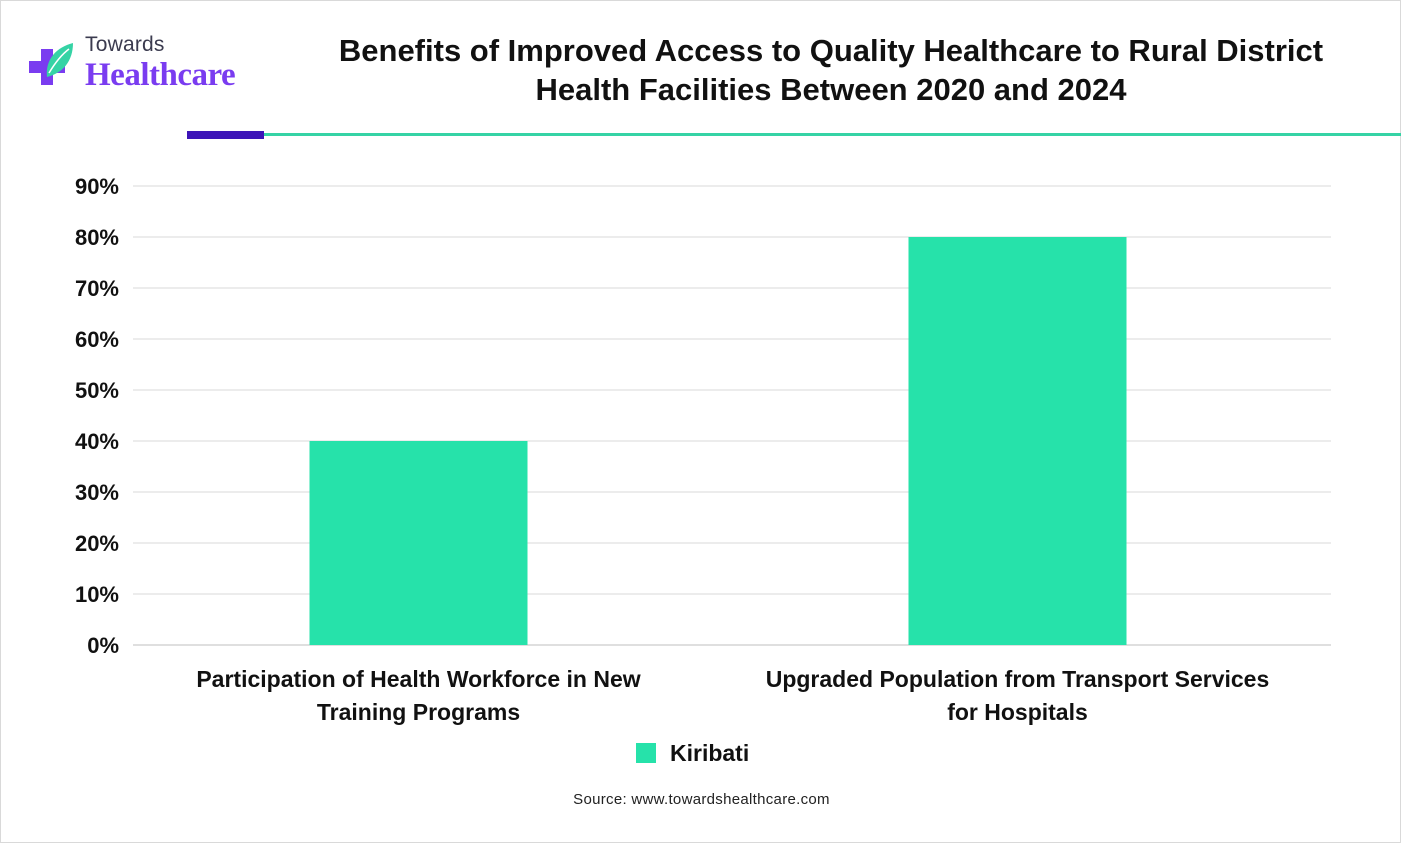 This screenshot has width=1401, height=843. I want to click on y-tick-label: 0%, so click(103, 645).